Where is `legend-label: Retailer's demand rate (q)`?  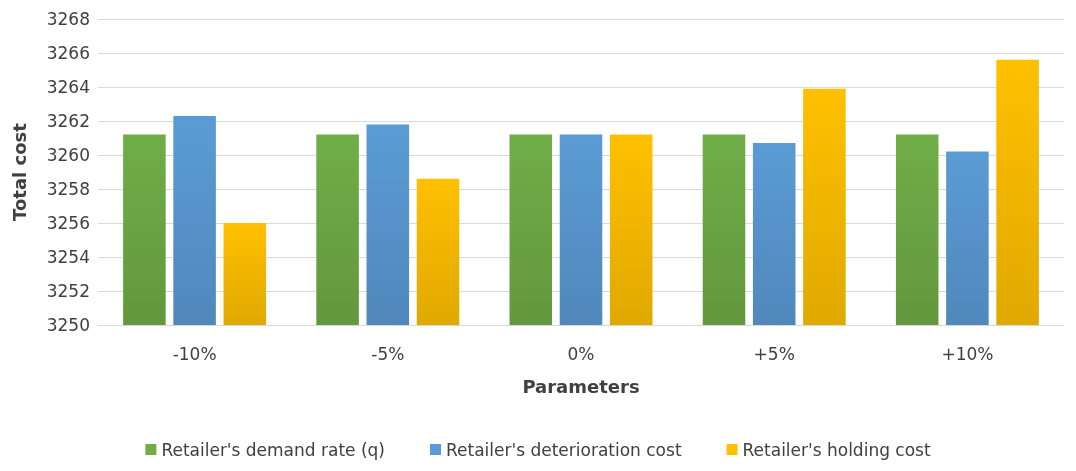 legend-label: Retailer's demand rate (q) is located at coordinates (273, 449).